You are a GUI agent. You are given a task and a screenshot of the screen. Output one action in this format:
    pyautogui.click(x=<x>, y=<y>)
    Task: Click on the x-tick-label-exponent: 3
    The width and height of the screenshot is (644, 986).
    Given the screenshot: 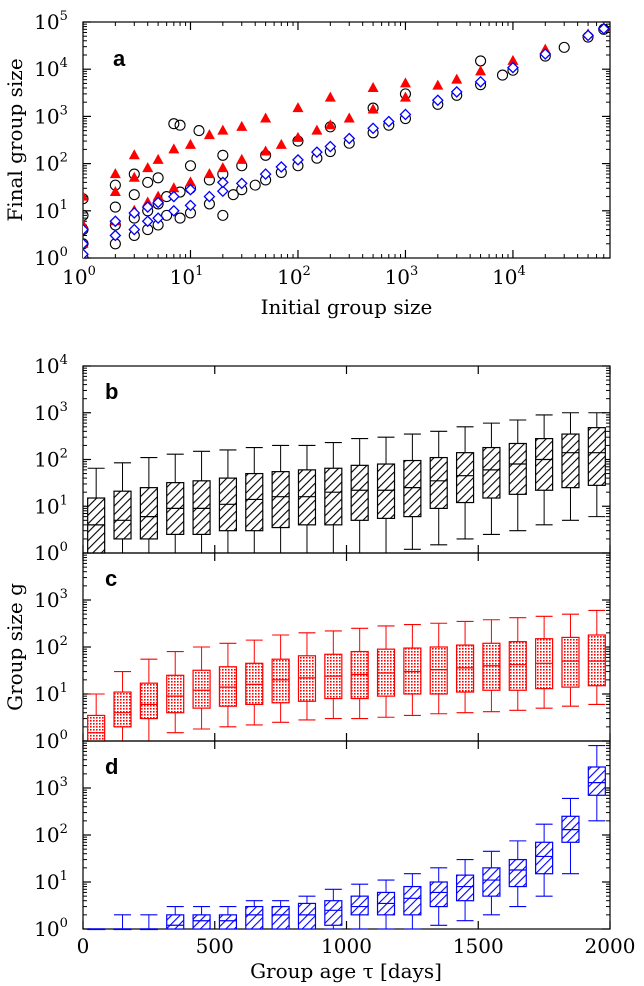 What is the action you would take?
    pyautogui.click(x=414, y=271)
    